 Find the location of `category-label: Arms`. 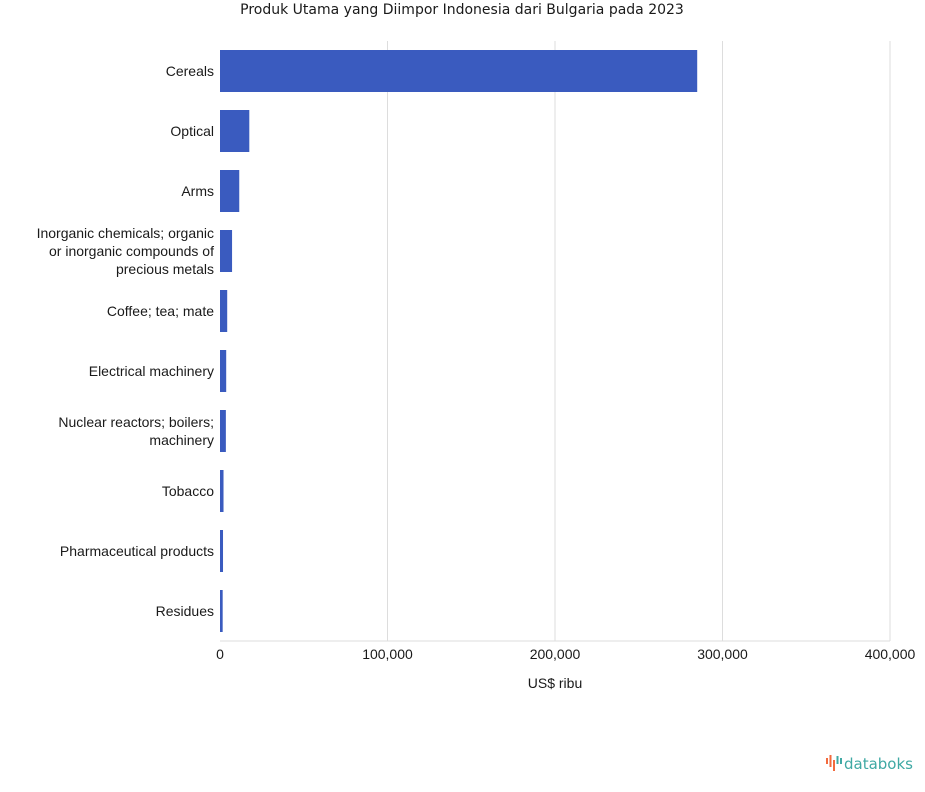

category-label: Arms is located at coordinates (197, 191).